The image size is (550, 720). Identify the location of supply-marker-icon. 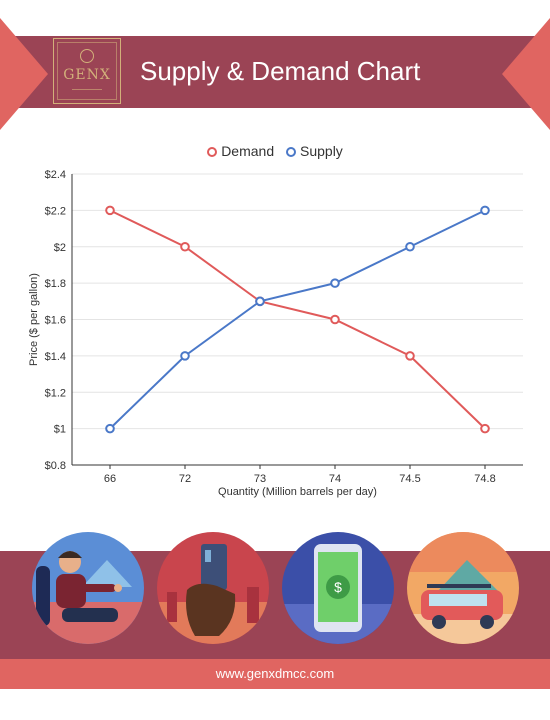
(291, 152).